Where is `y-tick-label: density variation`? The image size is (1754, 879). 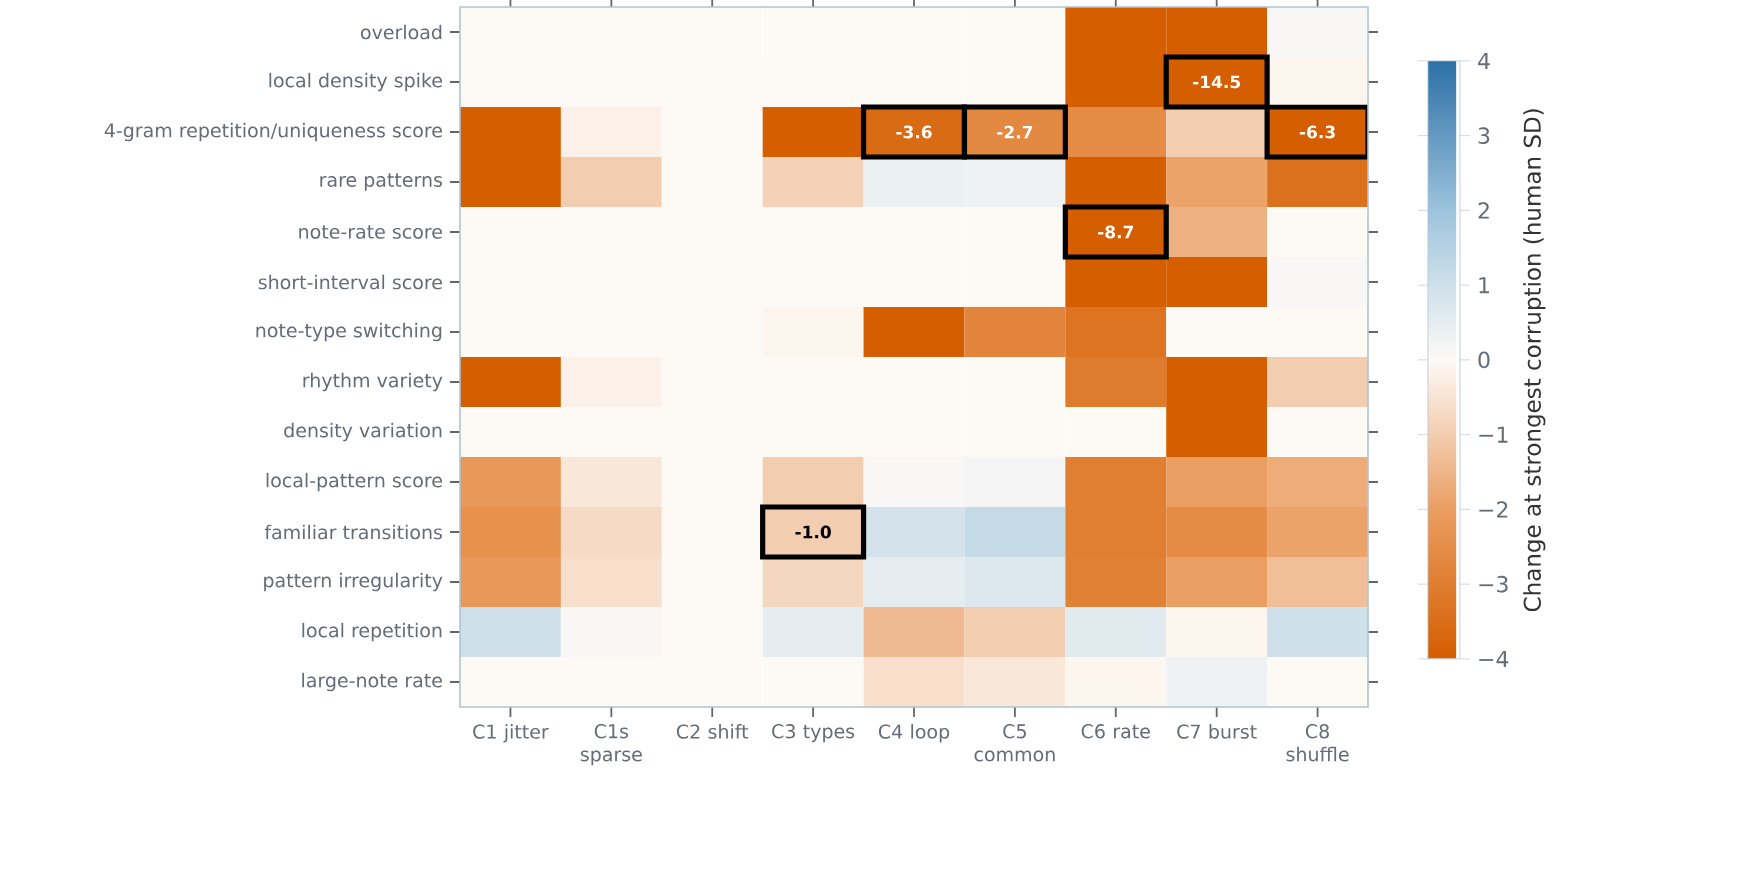
y-tick-label: density variation is located at coordinates (363, 432).